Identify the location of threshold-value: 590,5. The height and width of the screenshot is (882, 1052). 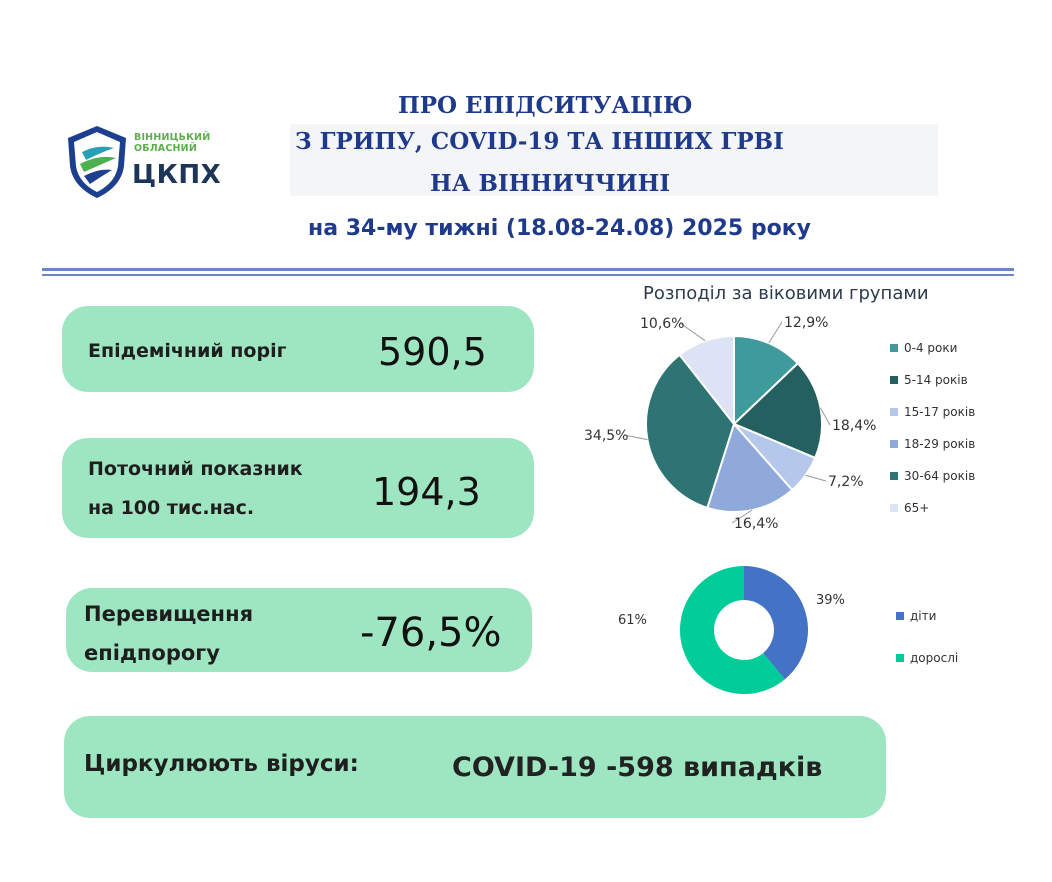
(432, 352).